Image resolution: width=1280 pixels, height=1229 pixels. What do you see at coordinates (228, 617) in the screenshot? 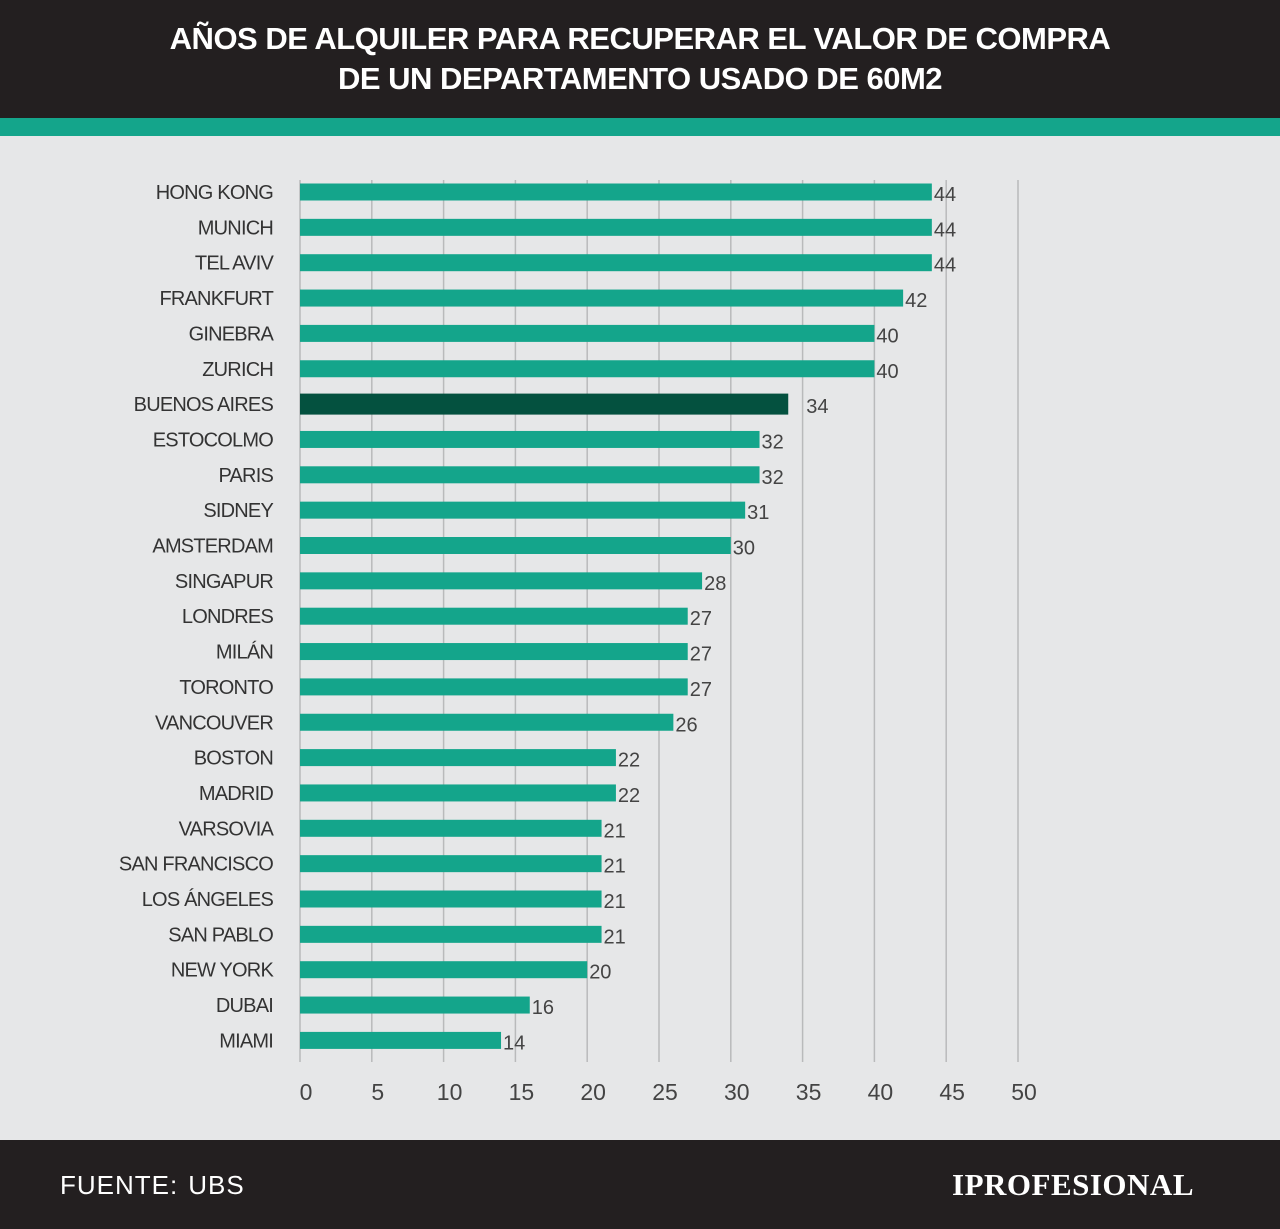
I see `category-label: LONDRES` at bounding box center [228, 617].